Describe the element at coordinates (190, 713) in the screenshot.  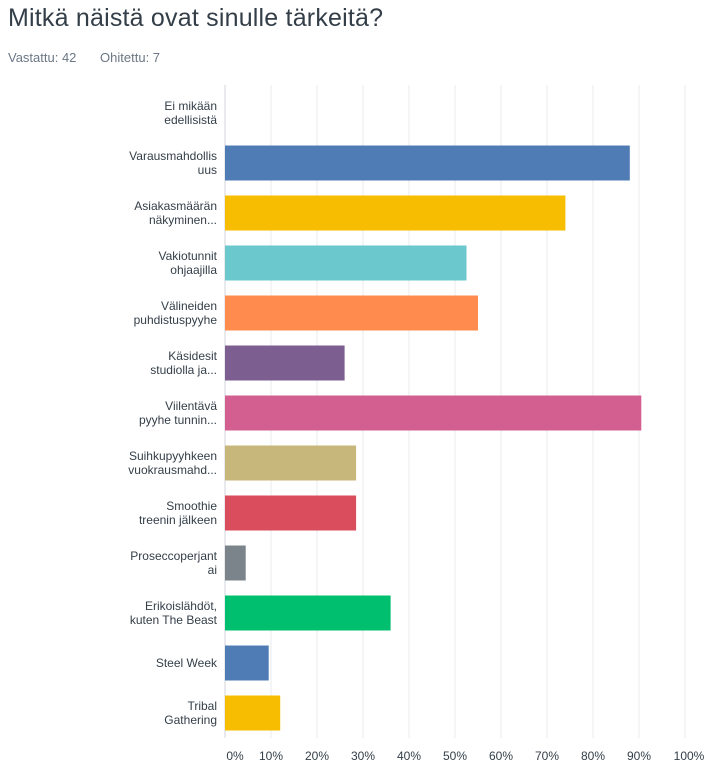
I see `category-label: Tribal Gathering` at that location.